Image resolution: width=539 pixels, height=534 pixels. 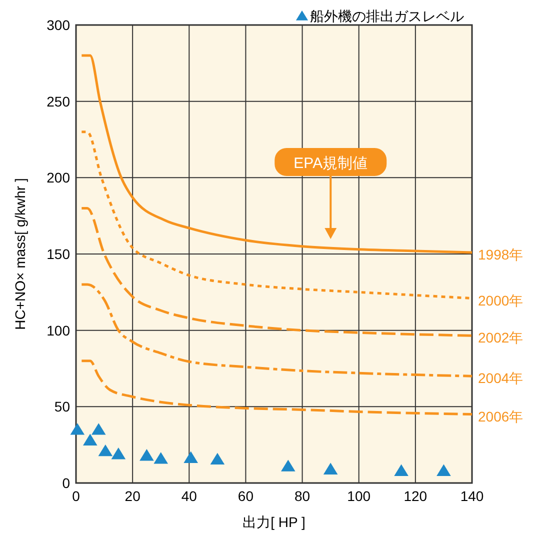 I want to click on y-tick-label: 150, so click(x=58, y=254).